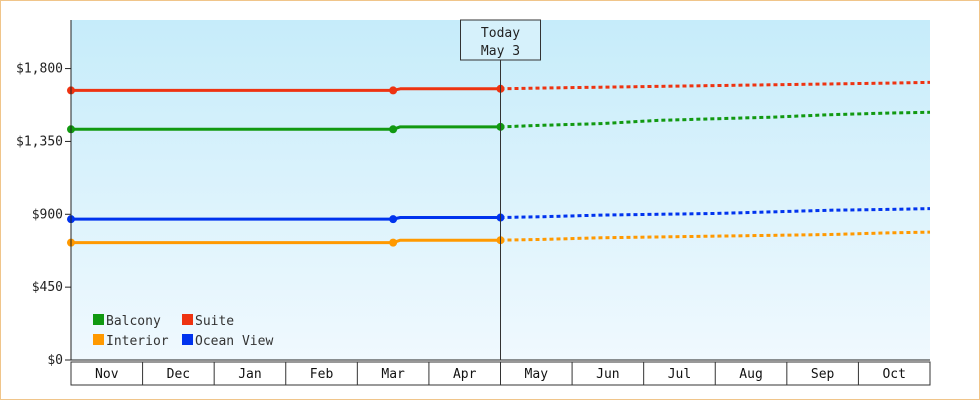  What do you see at coordinates (537, 374) in the screenshot?
I see `x-tick-label: May` at bounding box center [537, 374].